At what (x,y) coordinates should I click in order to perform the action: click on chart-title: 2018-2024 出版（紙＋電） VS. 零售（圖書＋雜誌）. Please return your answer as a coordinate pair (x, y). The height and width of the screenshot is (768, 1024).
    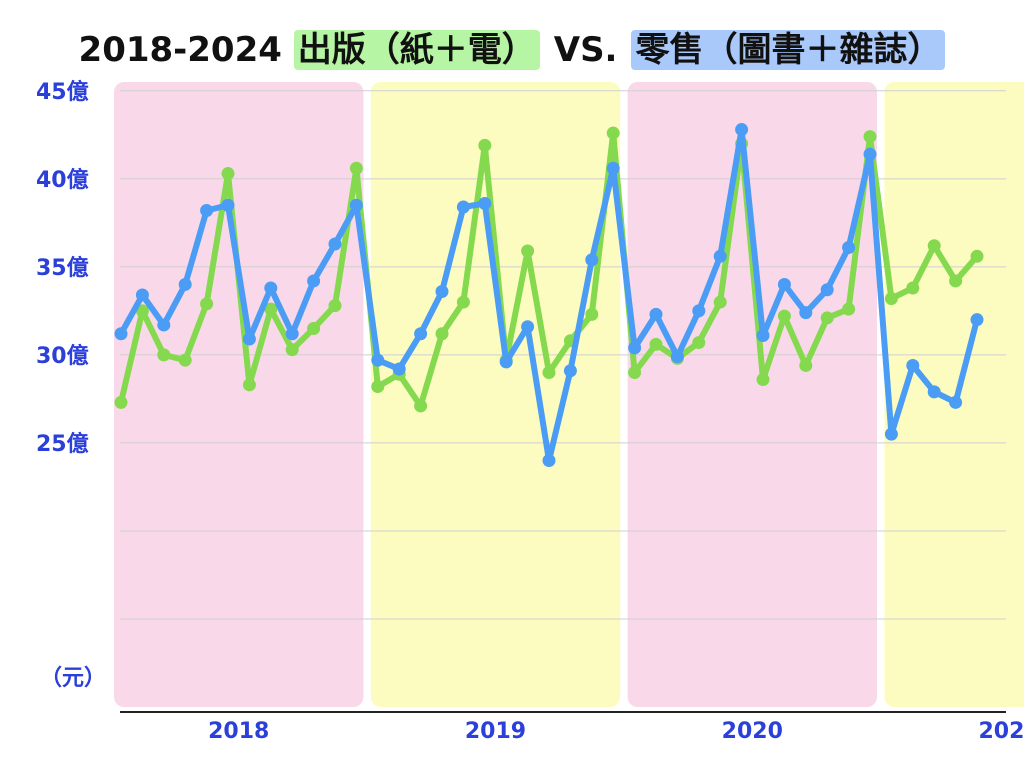
    Looking at the image, I should click on (512, 46).